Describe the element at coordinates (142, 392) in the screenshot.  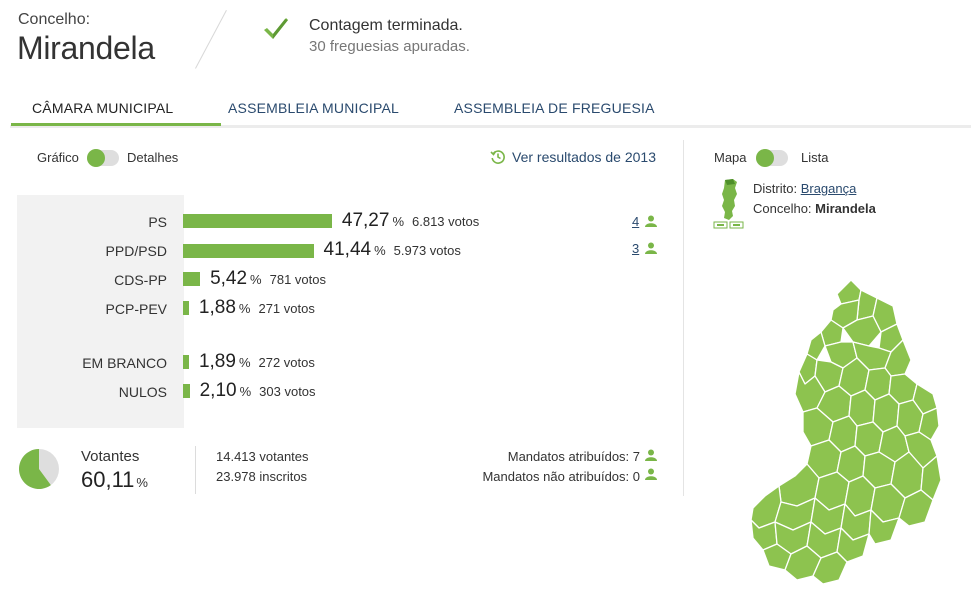
I see `other-label: NULOS` at that location.